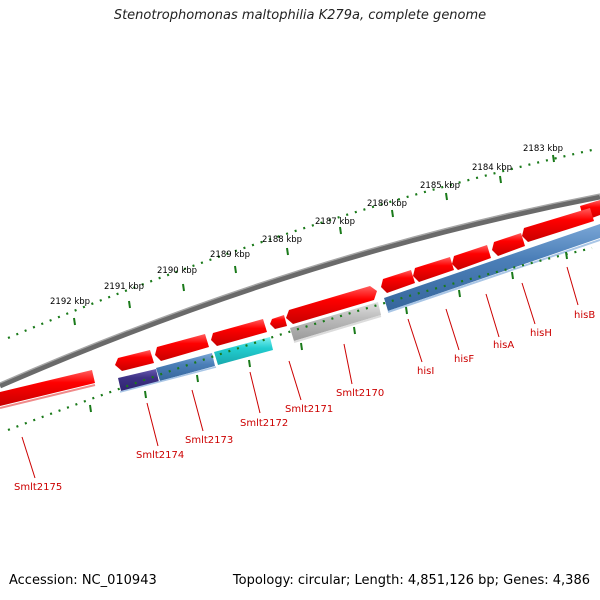  What do you see at coordinates (38, 487) in the screenshot?
I see `gene-label-Smlt2175: Smlt2175` at bounding box center [38, 487].